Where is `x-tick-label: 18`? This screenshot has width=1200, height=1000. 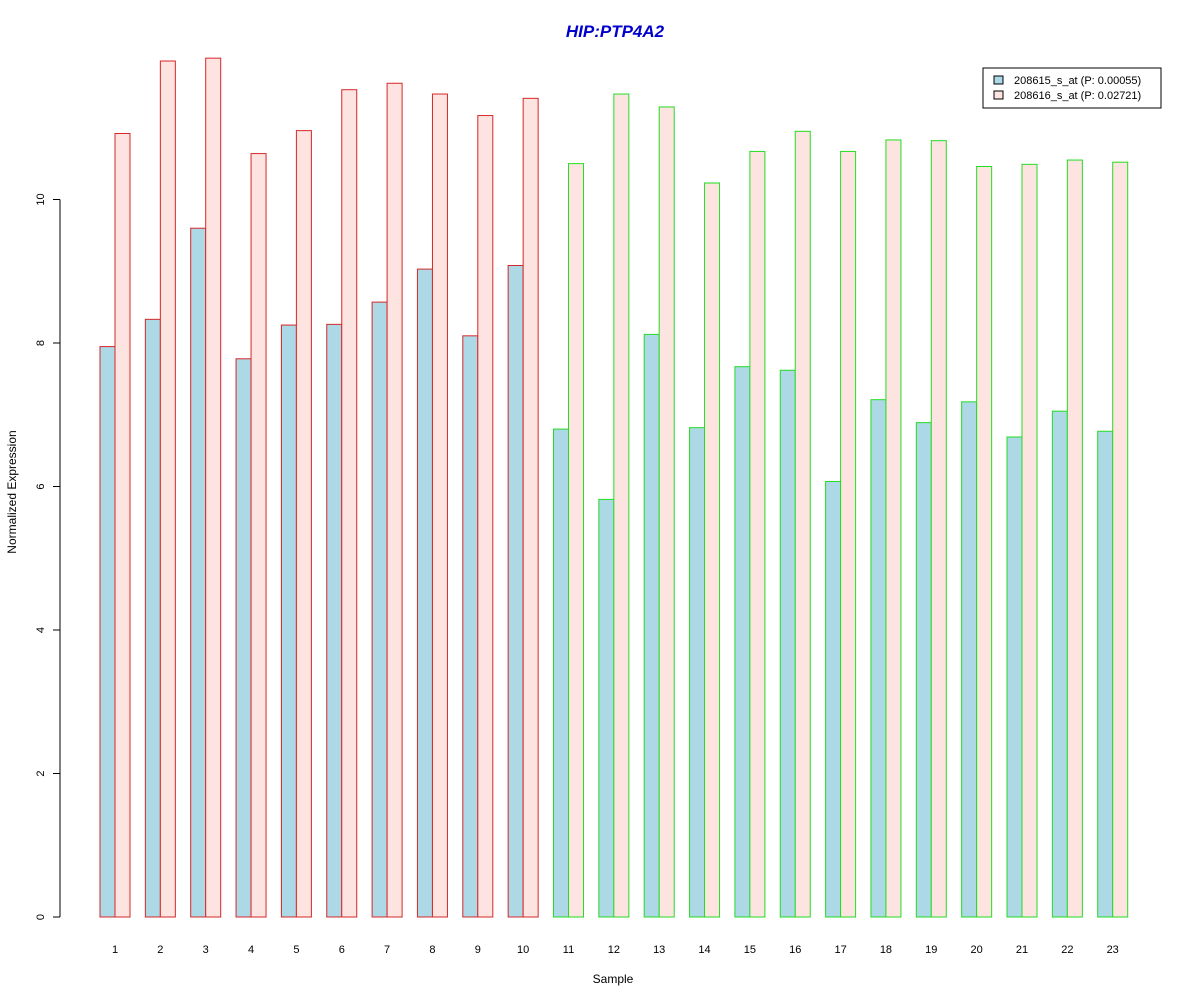 x-tick-label: 18 is located at coordinates (886, 950).